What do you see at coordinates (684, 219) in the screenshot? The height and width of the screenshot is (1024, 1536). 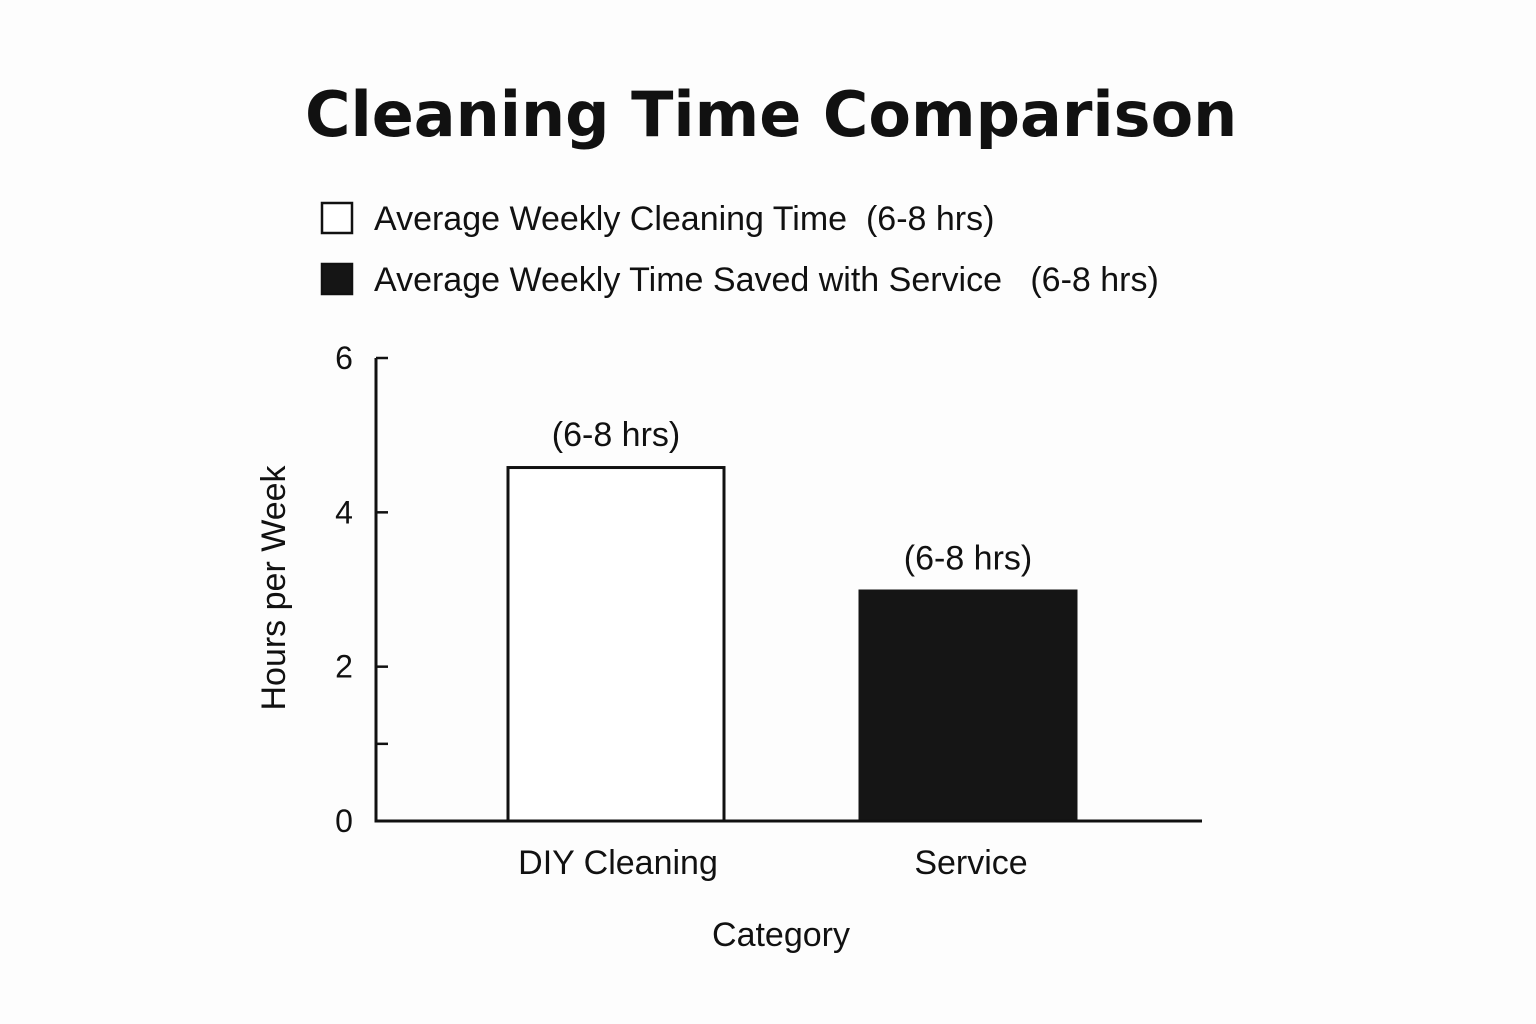 I see `legend-label-1: Average Weekly Cleaning Time (6-8 hrs)` at bounding box center [684, 219].